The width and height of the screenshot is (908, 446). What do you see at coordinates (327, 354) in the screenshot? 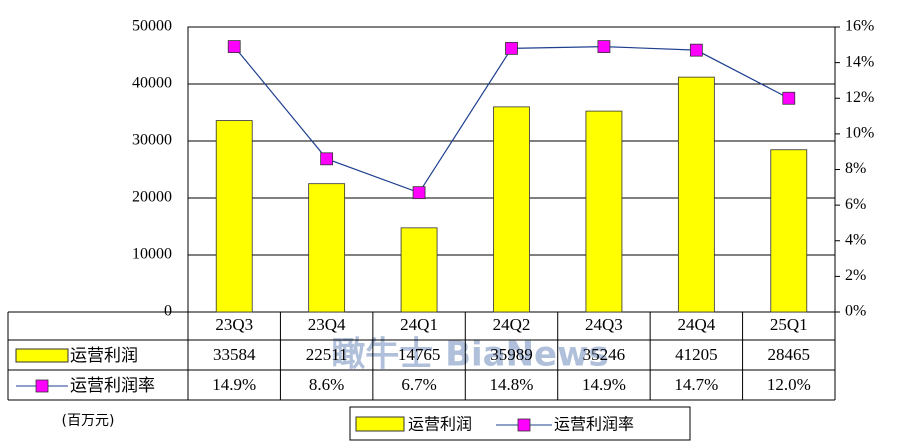
I see `table-value: 22511` at bounding box center [327, 354].